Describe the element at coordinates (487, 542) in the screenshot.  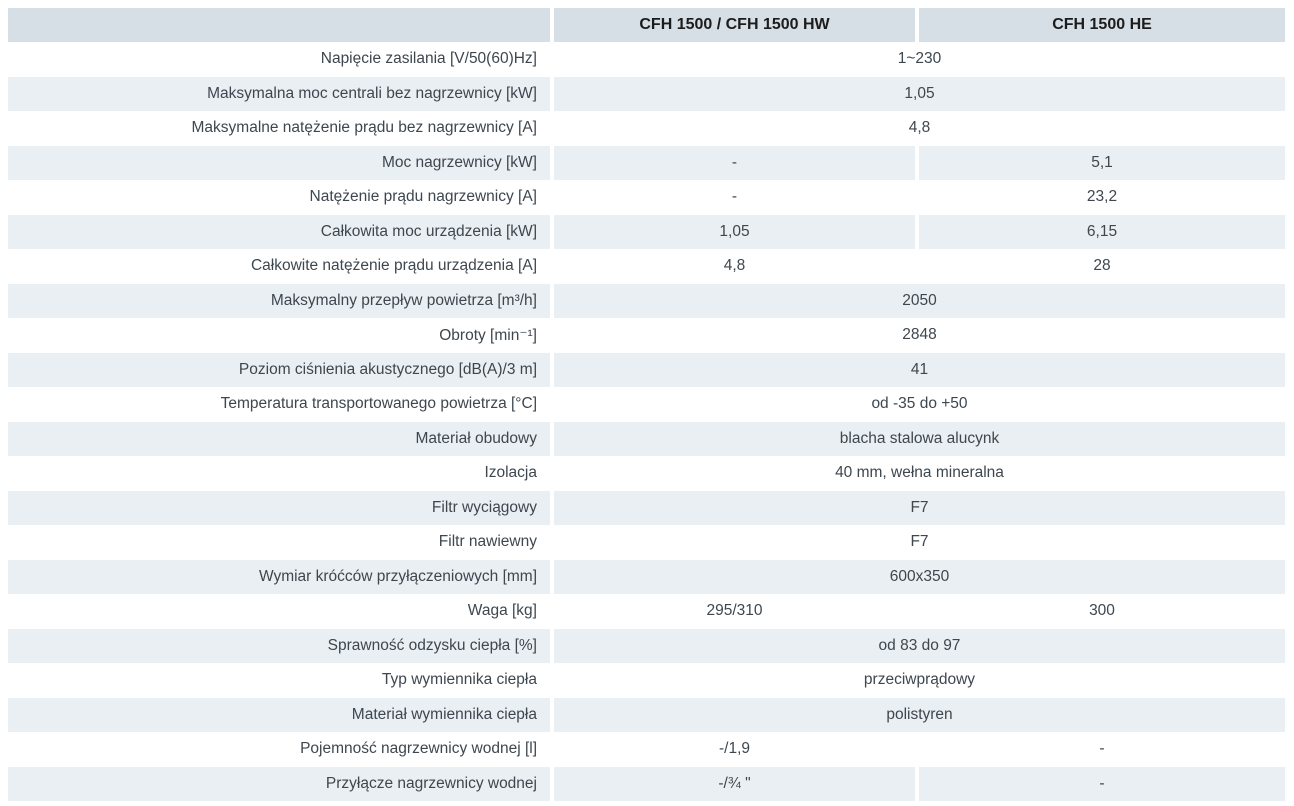
I see `row-label: Filtr nawiewny` at that location.